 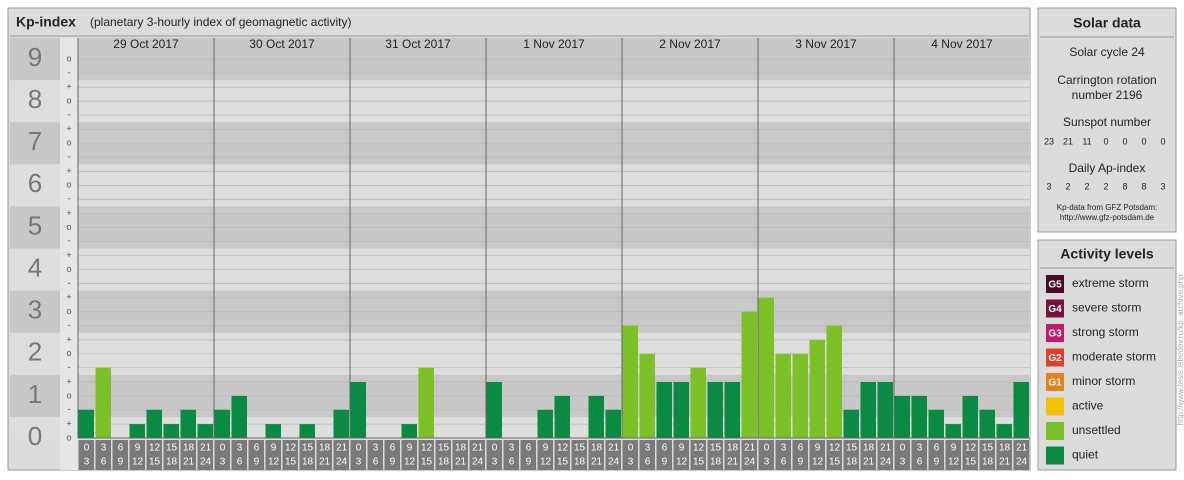 I want to click on level-name: active, so click(x=1088, y=406).